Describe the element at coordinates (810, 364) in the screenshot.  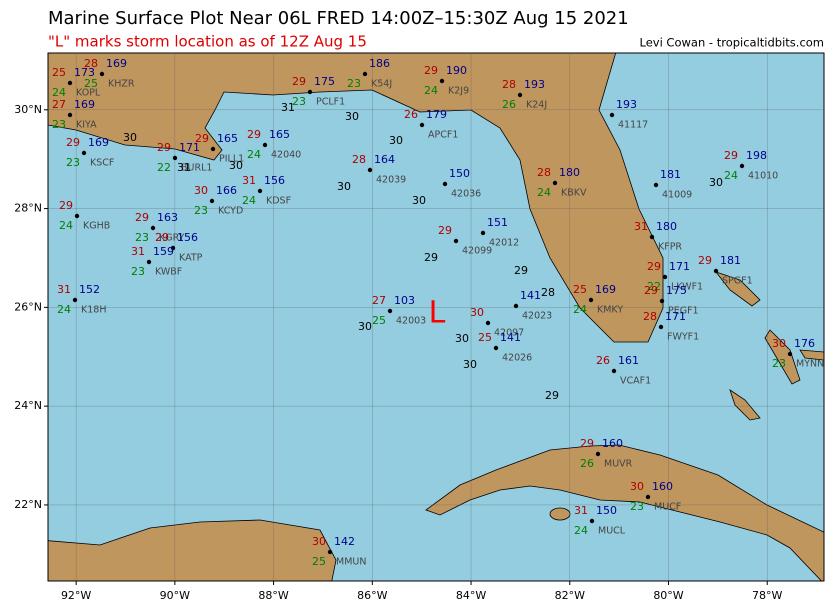
I see `station-id: MYNN` at that location.